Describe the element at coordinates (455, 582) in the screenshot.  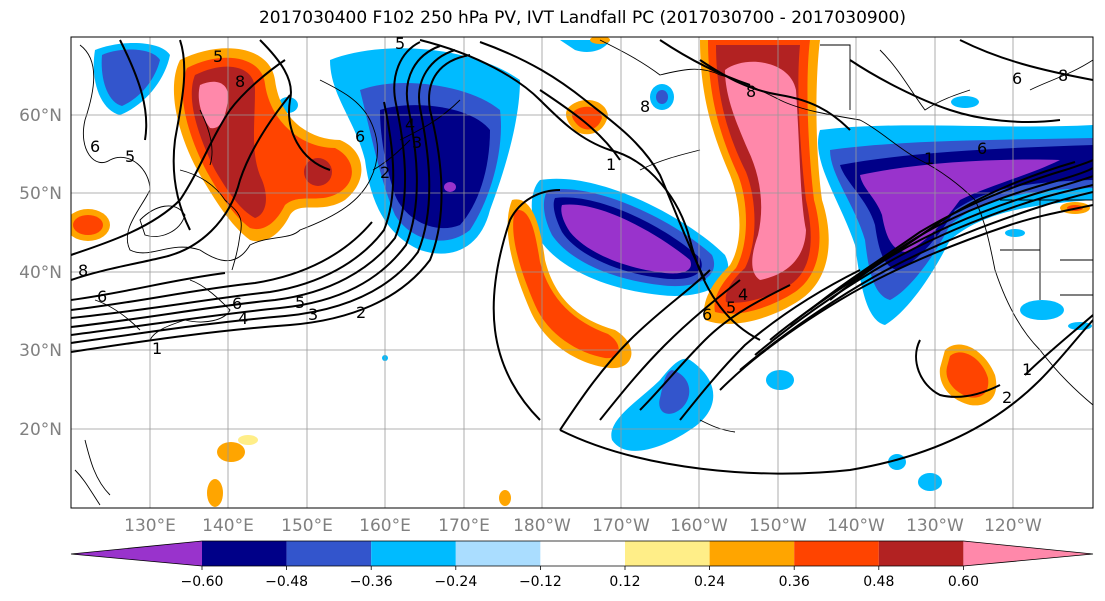
I see `colorbar-tick-label: −0.24` at that location.